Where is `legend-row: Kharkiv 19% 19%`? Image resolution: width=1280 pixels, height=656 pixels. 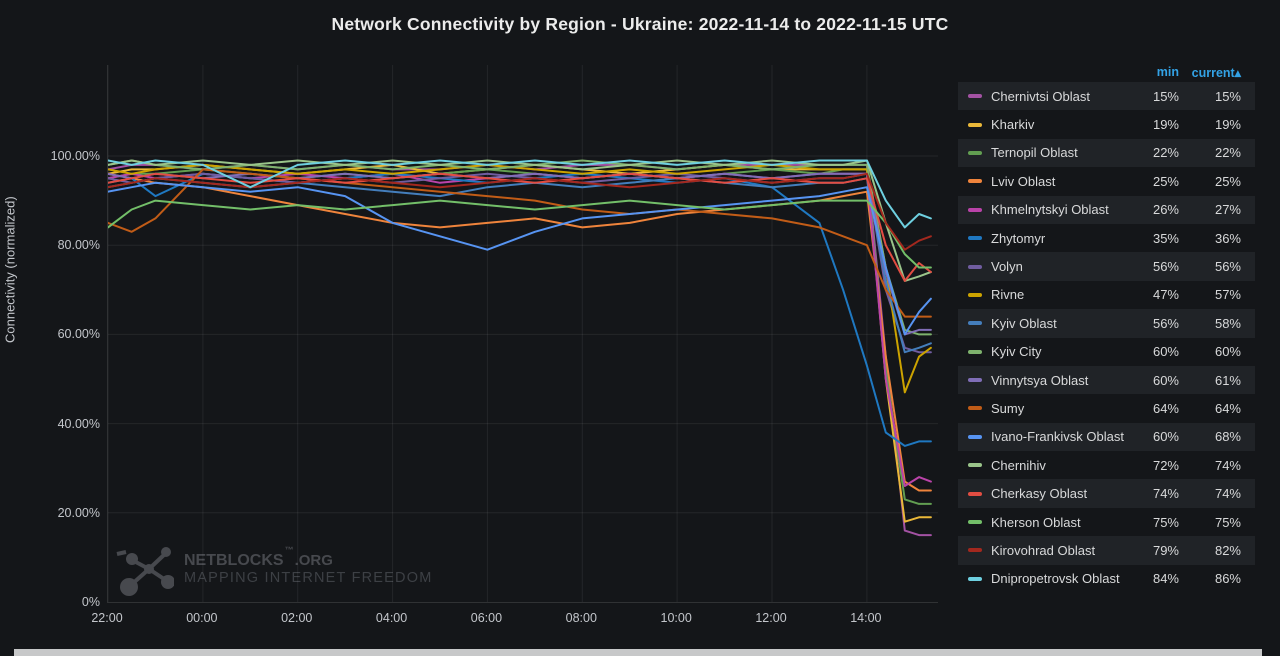
legend-row: Kharkiv 19% 19% is located at coordinates (1106, 124).